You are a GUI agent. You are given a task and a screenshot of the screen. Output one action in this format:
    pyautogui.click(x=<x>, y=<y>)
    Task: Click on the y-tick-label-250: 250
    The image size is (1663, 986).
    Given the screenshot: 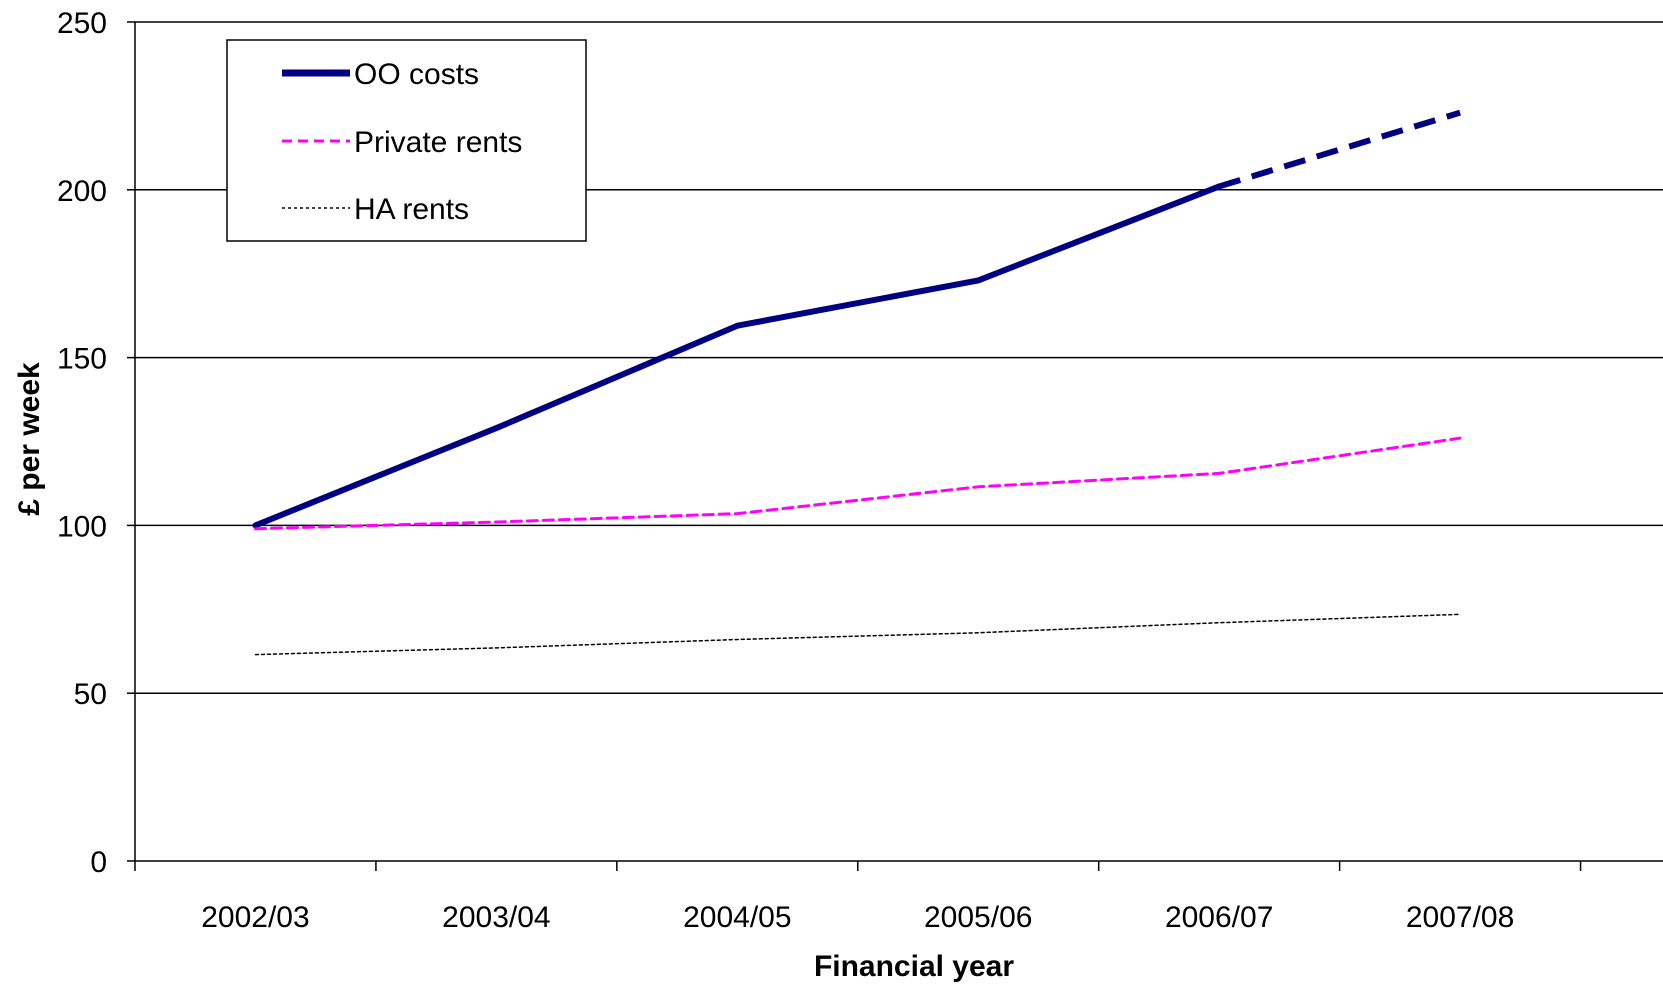 What is the action you would take?
    pyautogui.click(x=82, y=23)
    